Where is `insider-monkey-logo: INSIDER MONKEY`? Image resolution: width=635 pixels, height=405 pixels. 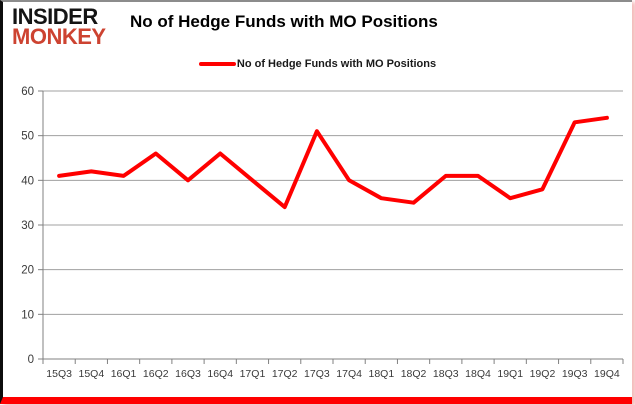
insider-monkey-logo: INSIDER MONKEY is located at coordinates (59, 27).